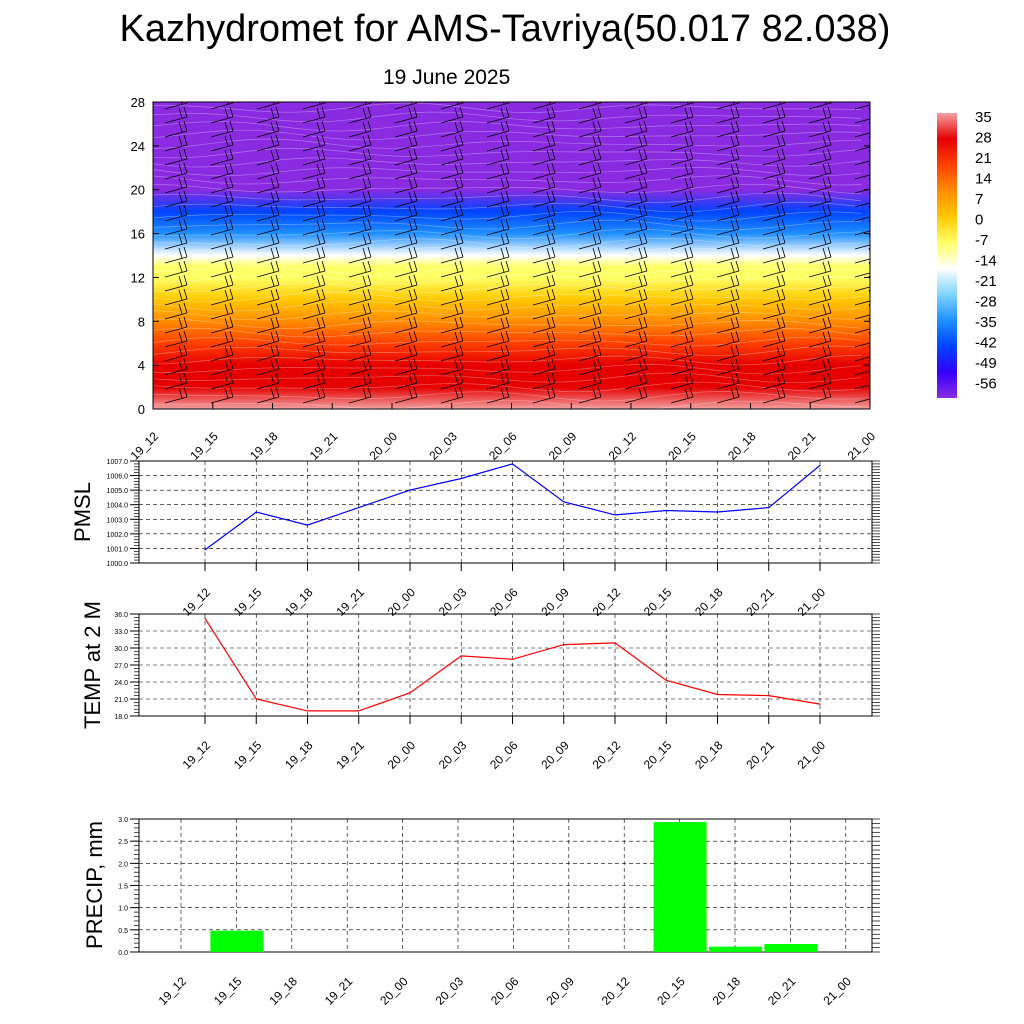  I want to click on y-tick-label: 1007.0, so click(118, 462).